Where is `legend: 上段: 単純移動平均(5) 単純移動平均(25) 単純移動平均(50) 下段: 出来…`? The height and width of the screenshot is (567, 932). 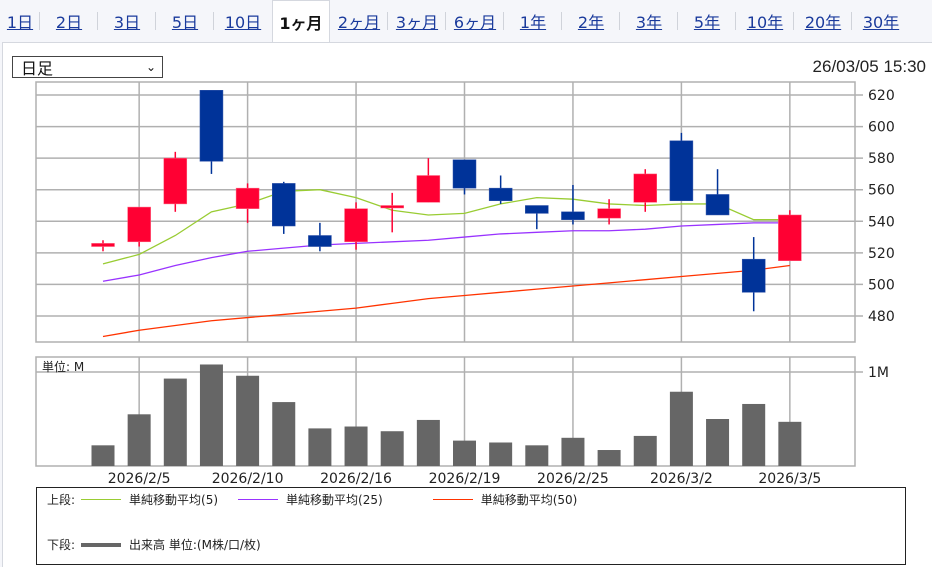
legend: 上段: 単純移動平均(5) 単純移動平均(25) 単純移動平均(50) 下段: 出来… is located at coordinates (471, 526).